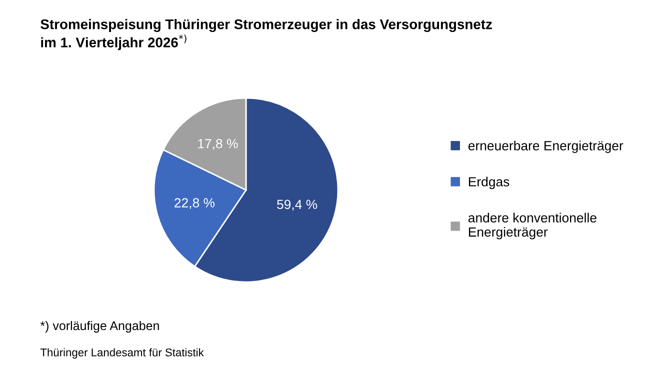 Image resolution: width=670 pixels, height=380 pixels. I want to click on text: Thüringer Landesamt für Statistik, so click(122, 353).